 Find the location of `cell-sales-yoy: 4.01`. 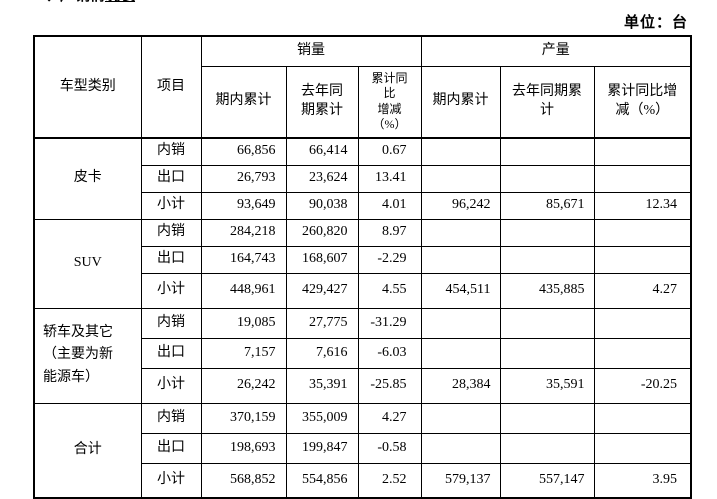

cell-sales-yoy: 4.01 is located at coordinates (389, 205).